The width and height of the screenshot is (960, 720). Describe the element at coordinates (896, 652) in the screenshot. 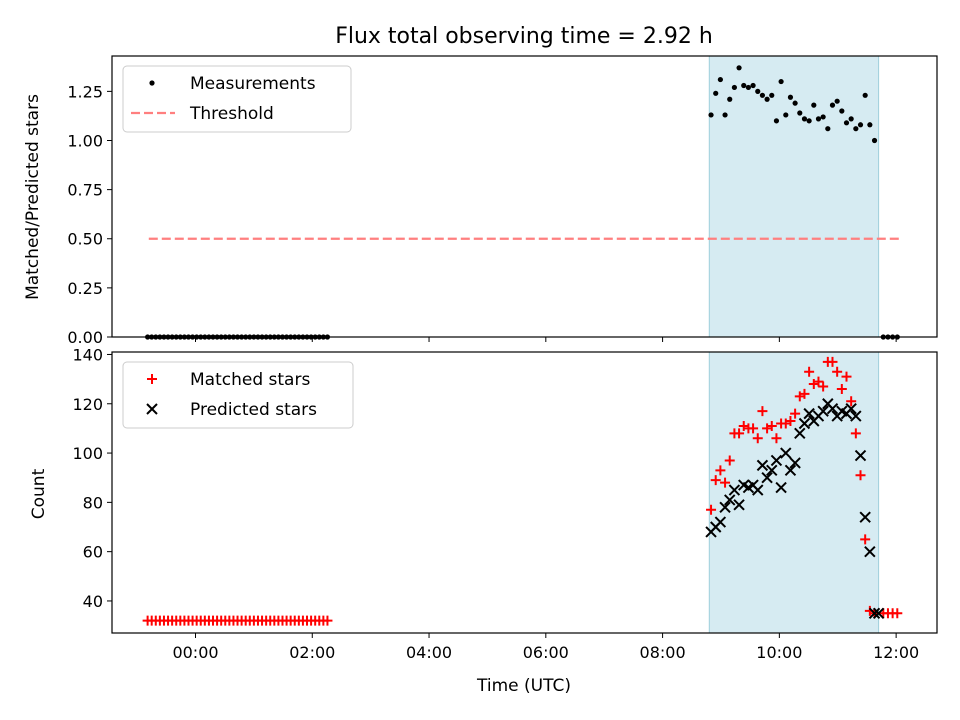

I see `x-tick-label: 12:00` at that location.